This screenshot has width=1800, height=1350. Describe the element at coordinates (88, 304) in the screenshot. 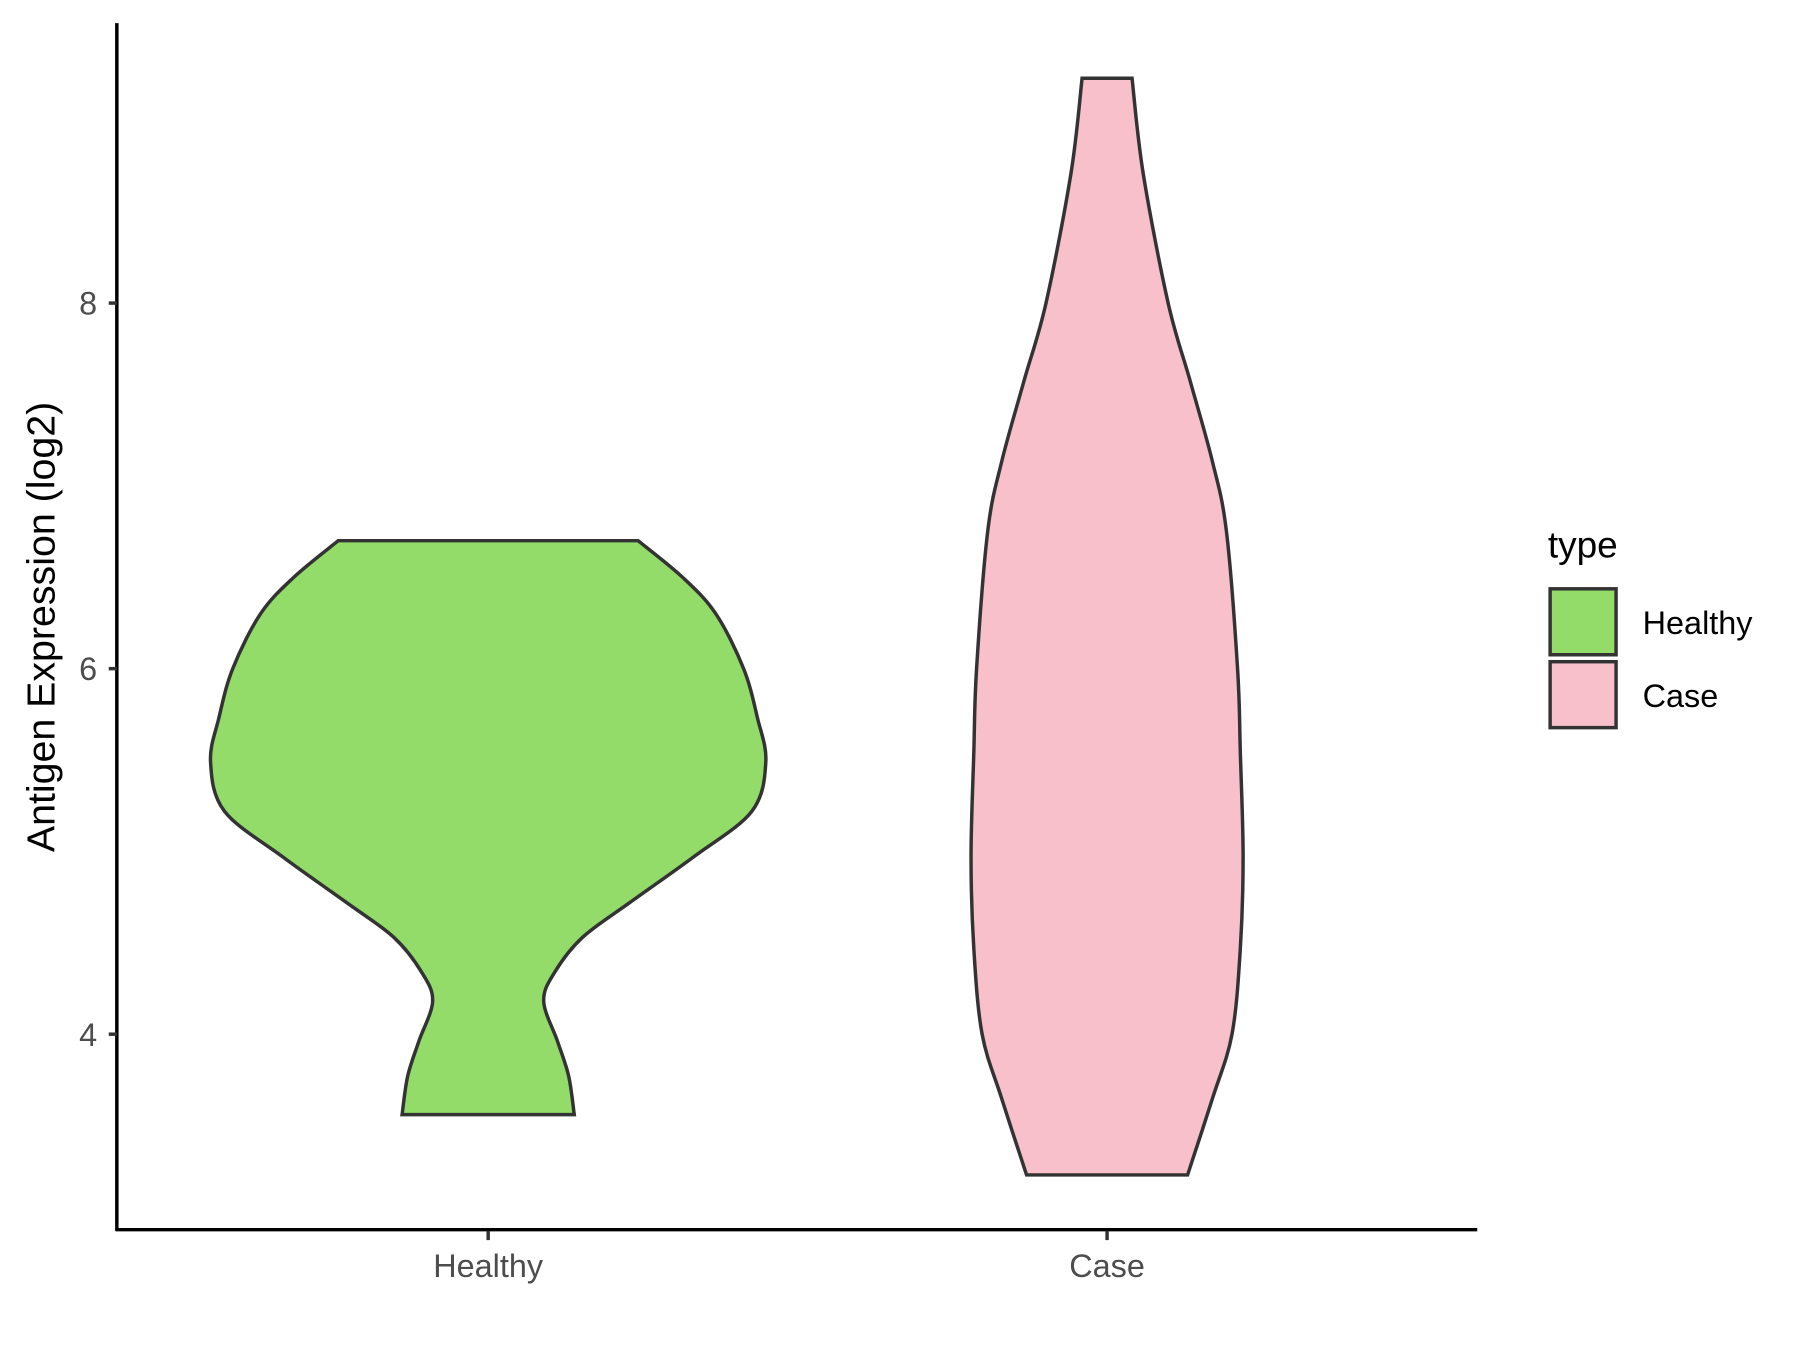

I see `y-tick-label-8: 8` at that location.